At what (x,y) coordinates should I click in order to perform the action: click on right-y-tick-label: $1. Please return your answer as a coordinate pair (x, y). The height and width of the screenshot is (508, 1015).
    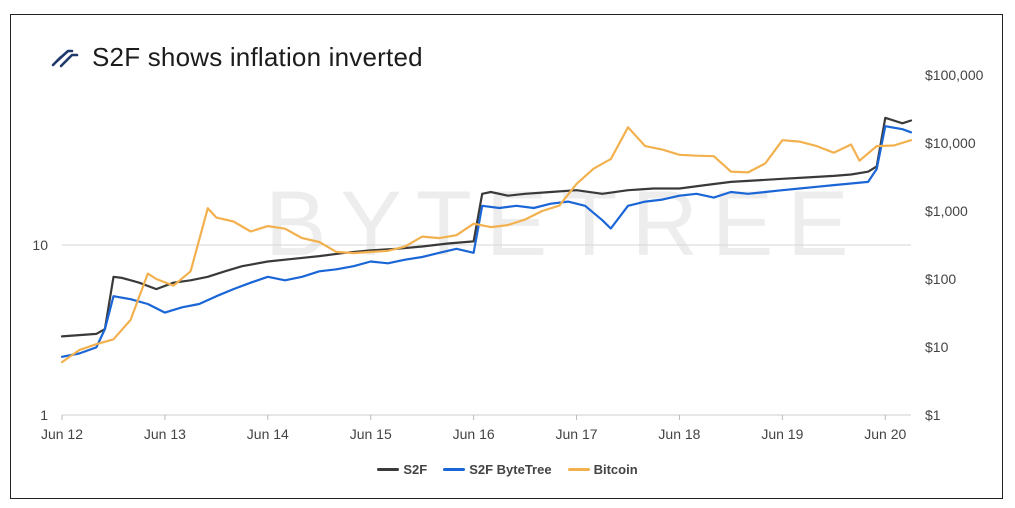
    Looking at the image, I should click on (933, 415).